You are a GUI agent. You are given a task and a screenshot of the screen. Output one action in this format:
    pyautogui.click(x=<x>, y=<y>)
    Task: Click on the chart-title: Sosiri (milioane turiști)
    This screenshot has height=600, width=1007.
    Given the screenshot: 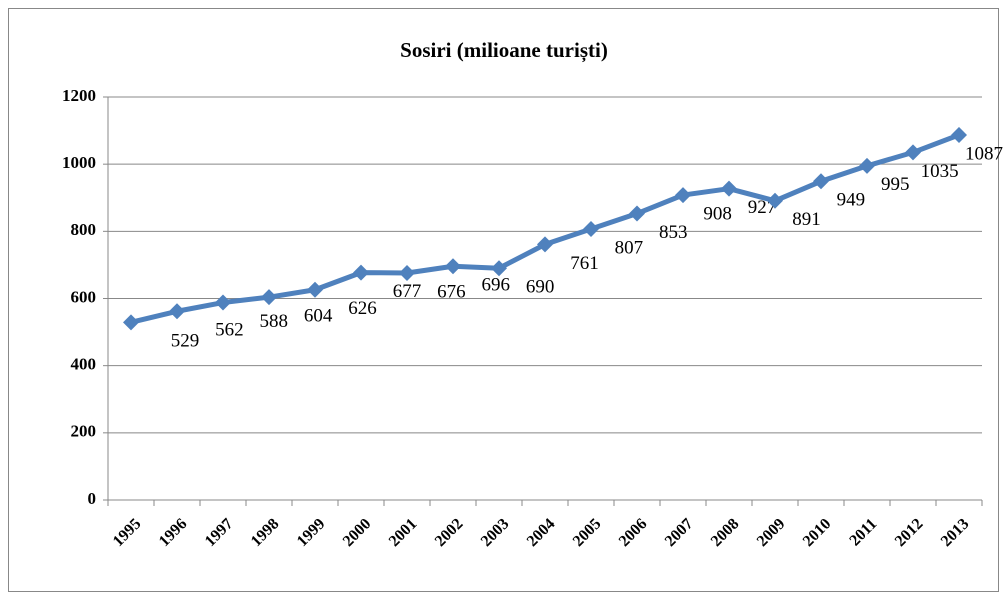 What is the action you would take?
    pyautogui.click(x=504, y=50)
    